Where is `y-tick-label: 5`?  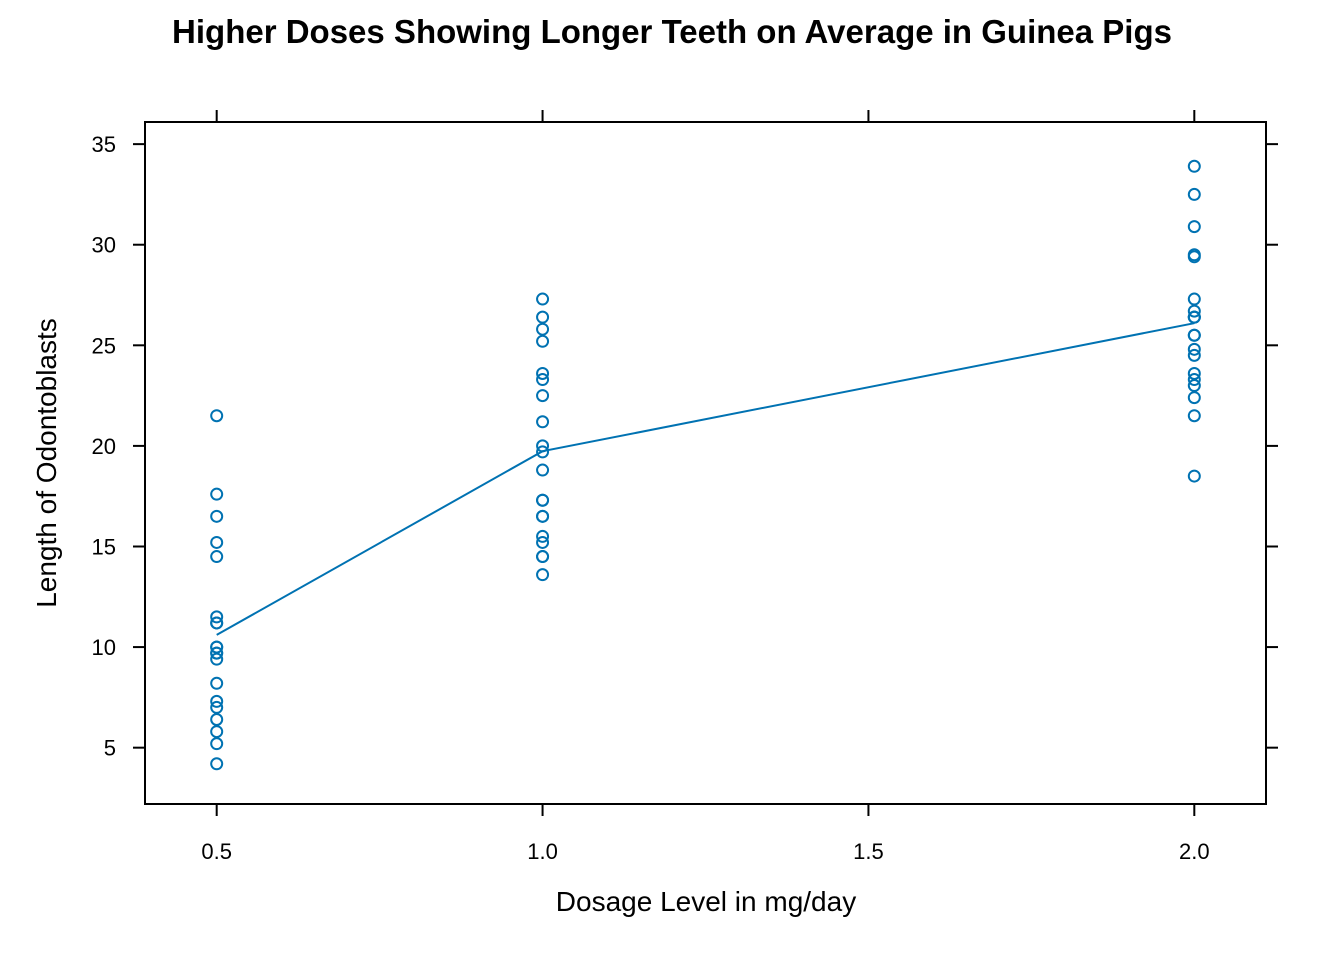 y-tick-label: 5 is located at coordinates (110, 748).